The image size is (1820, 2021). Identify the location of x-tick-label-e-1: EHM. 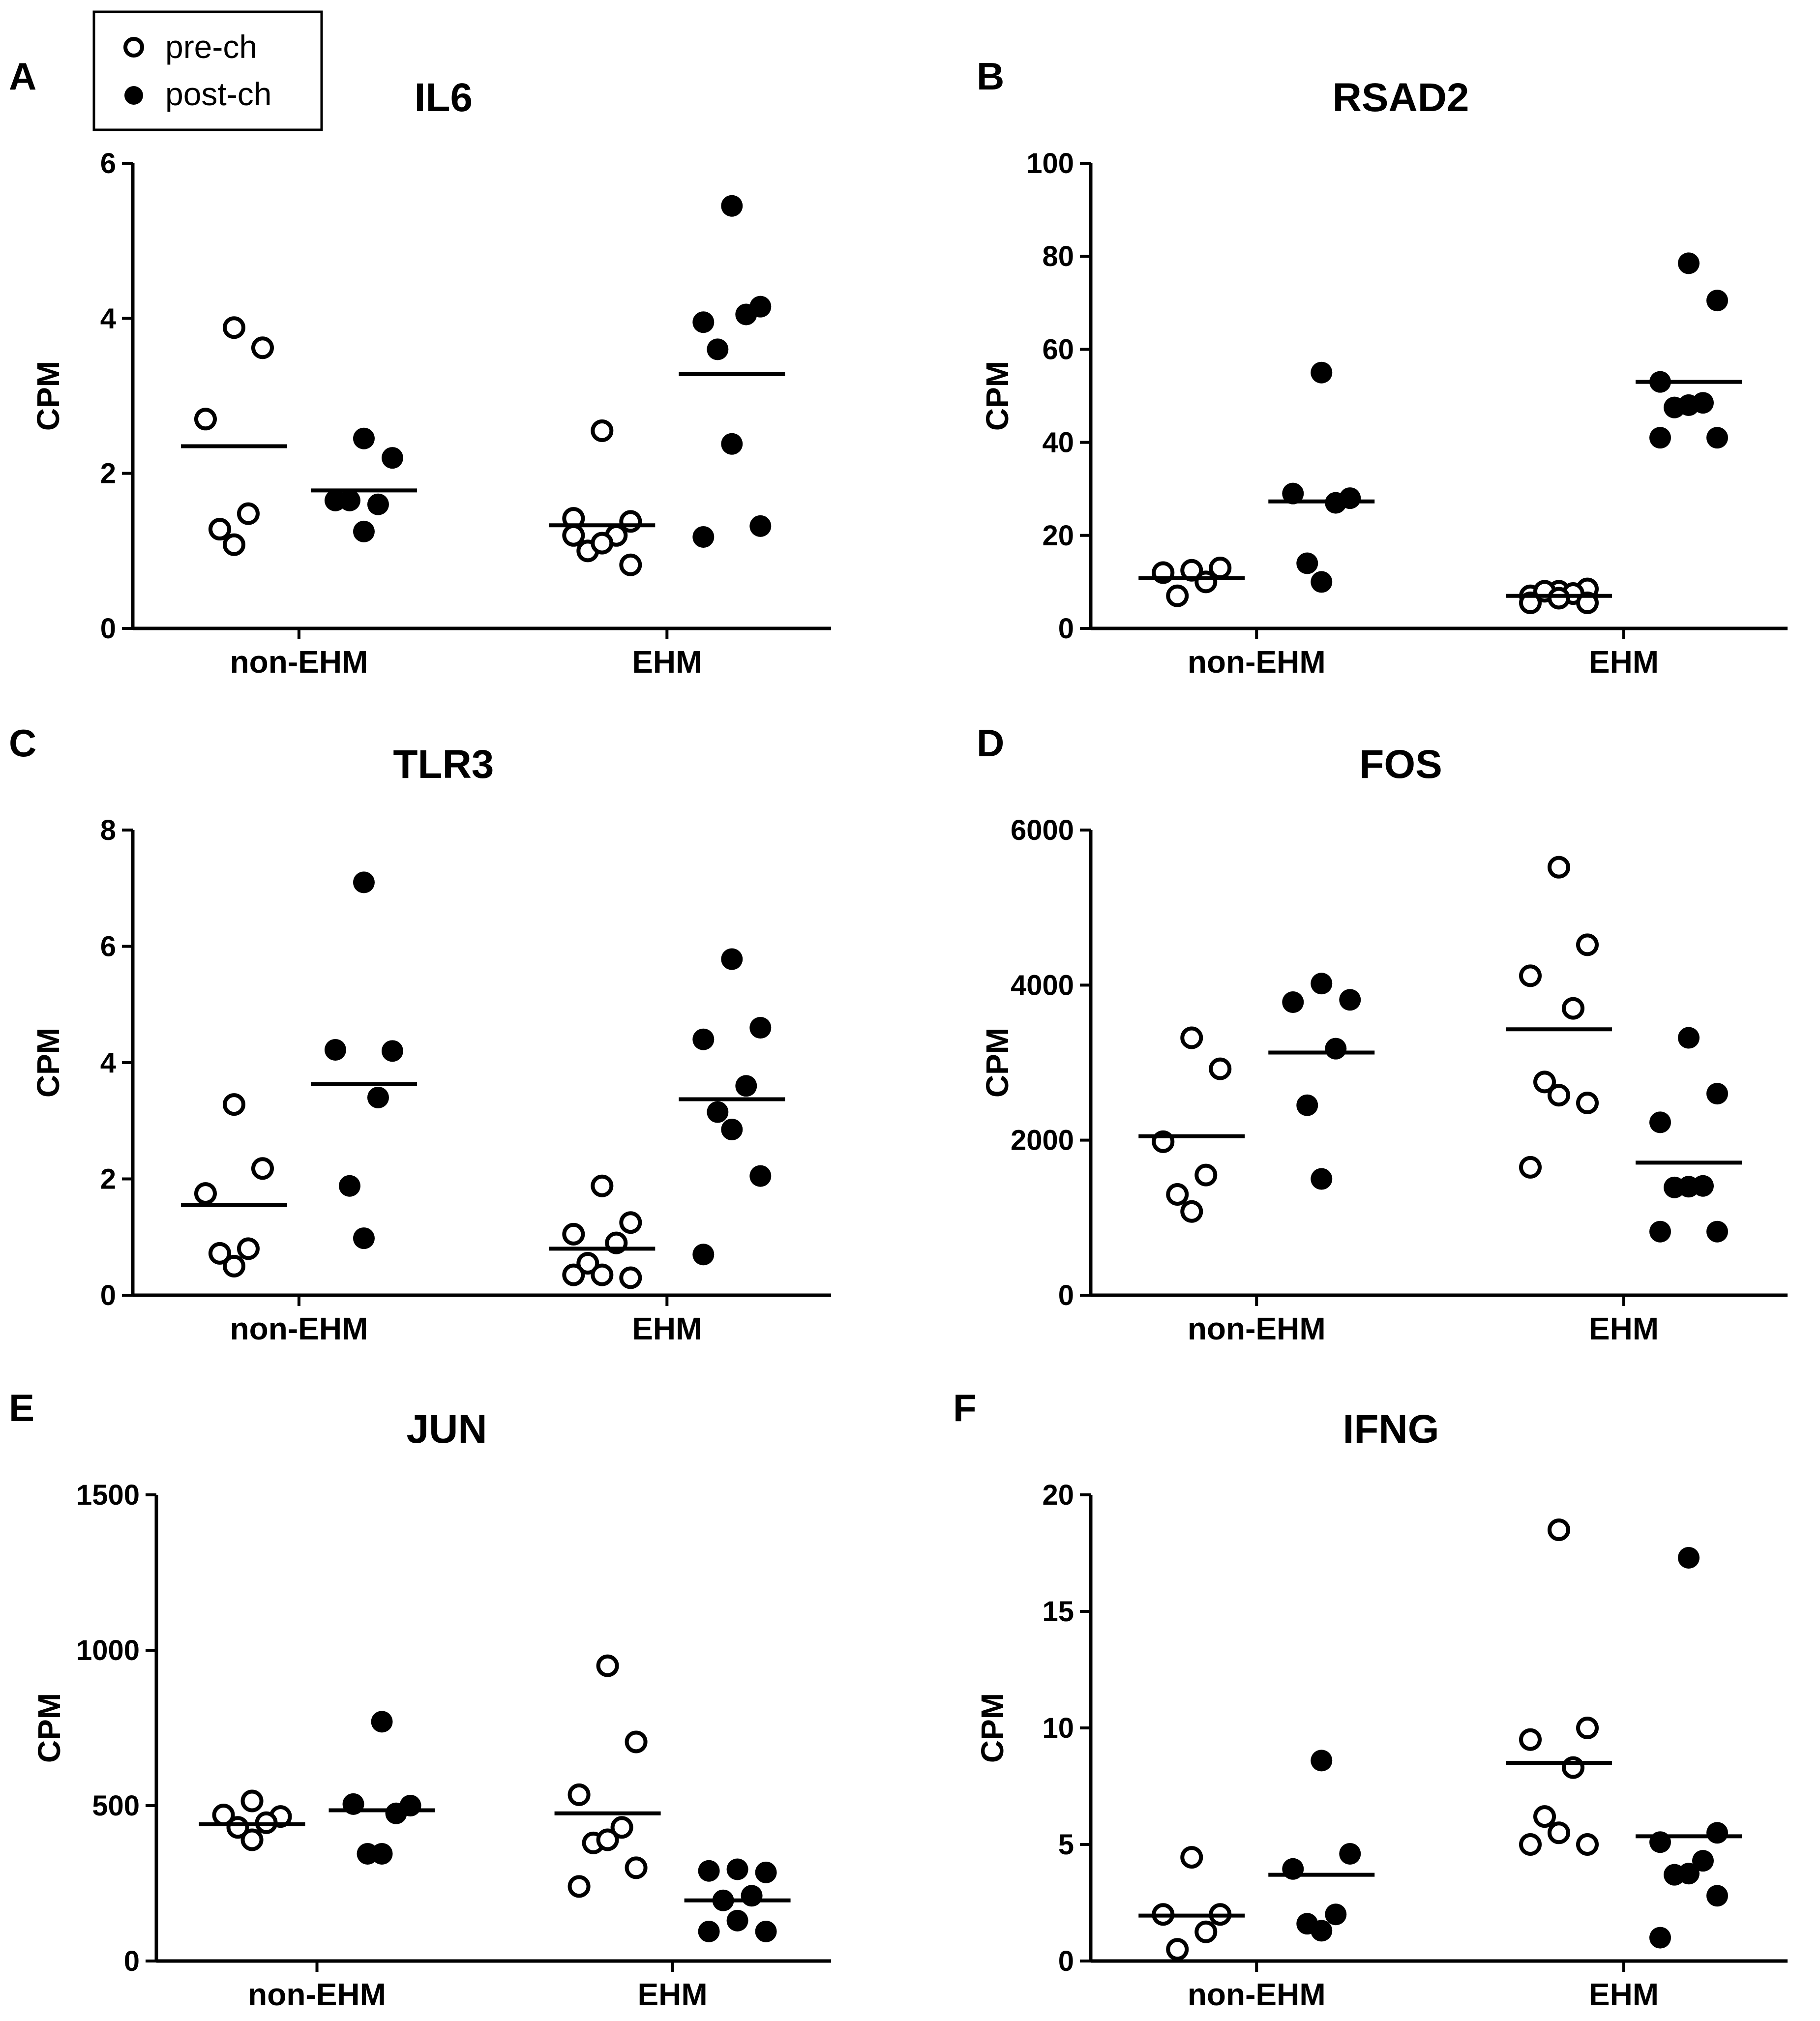
(672, 1994).